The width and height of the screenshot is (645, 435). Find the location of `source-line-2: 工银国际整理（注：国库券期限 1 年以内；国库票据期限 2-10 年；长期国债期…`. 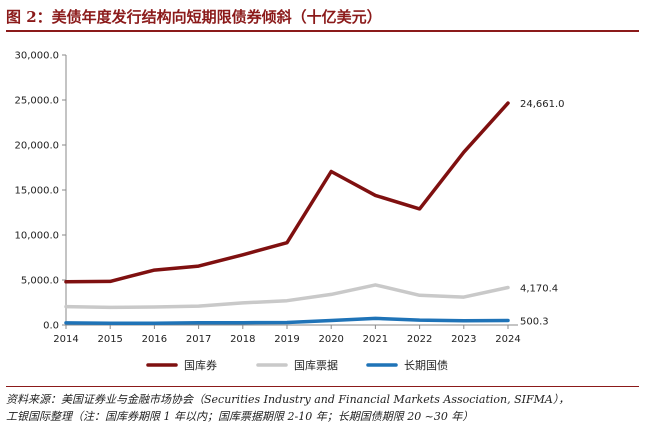

source-line-2: 工银国际整理（注：国库券期限 1 年以内；国库票据期限 2-10 年；长期国债期… is located at coordinates (240, 416).